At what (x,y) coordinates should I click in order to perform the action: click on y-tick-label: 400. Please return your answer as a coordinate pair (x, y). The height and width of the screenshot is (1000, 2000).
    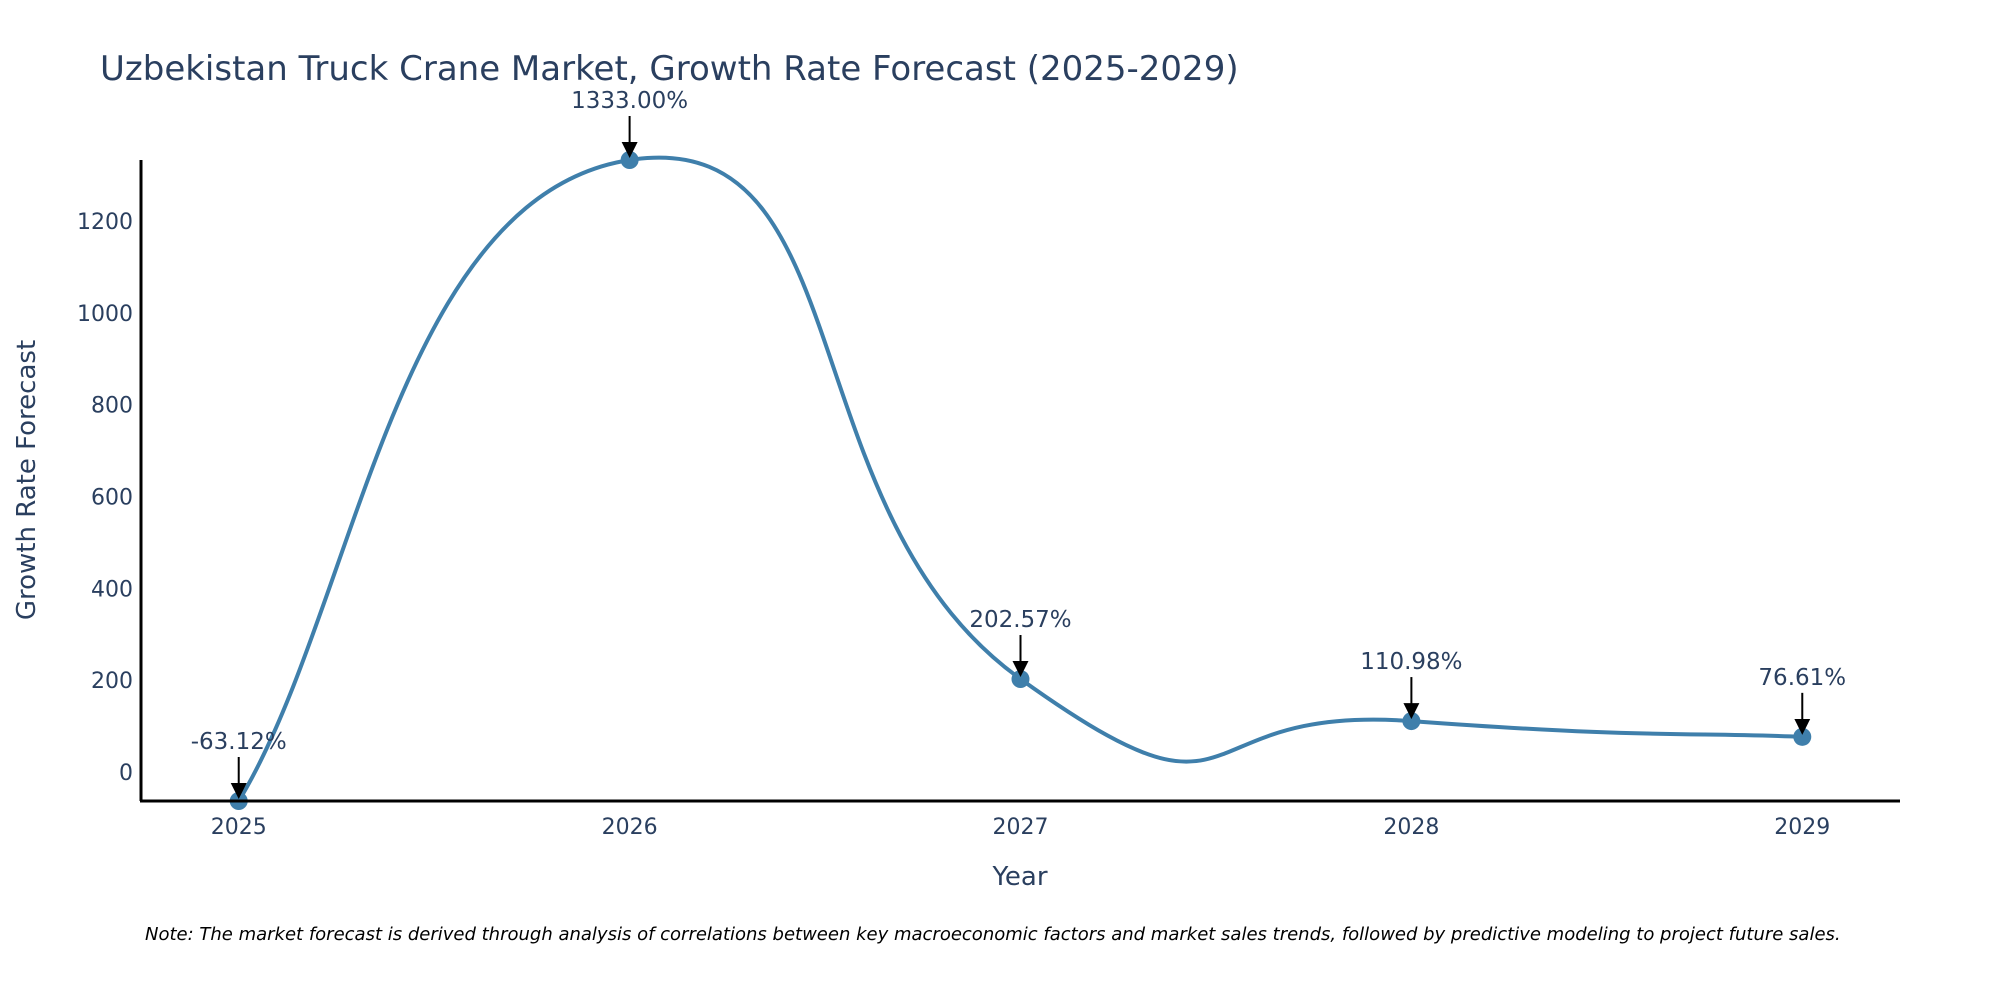
    Looking at the image, I should click on (112, 589).